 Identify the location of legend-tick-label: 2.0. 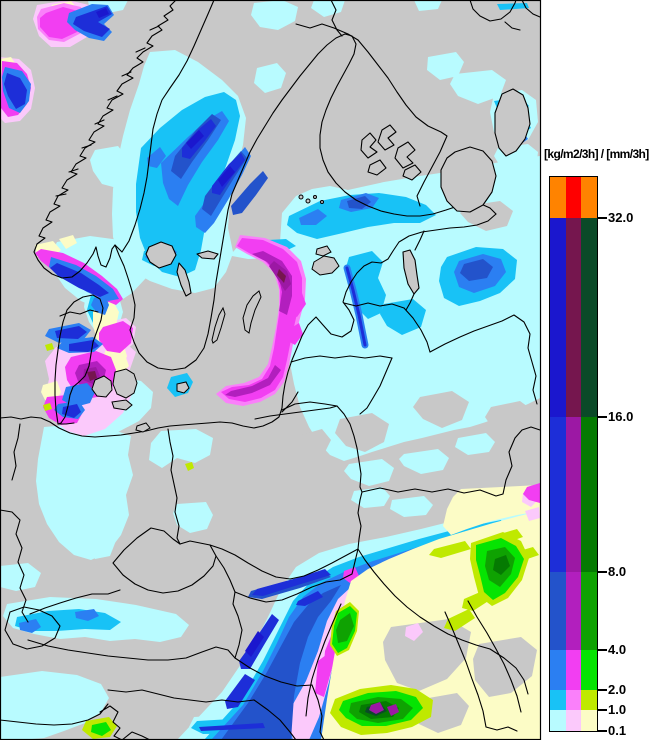
(617, 689).